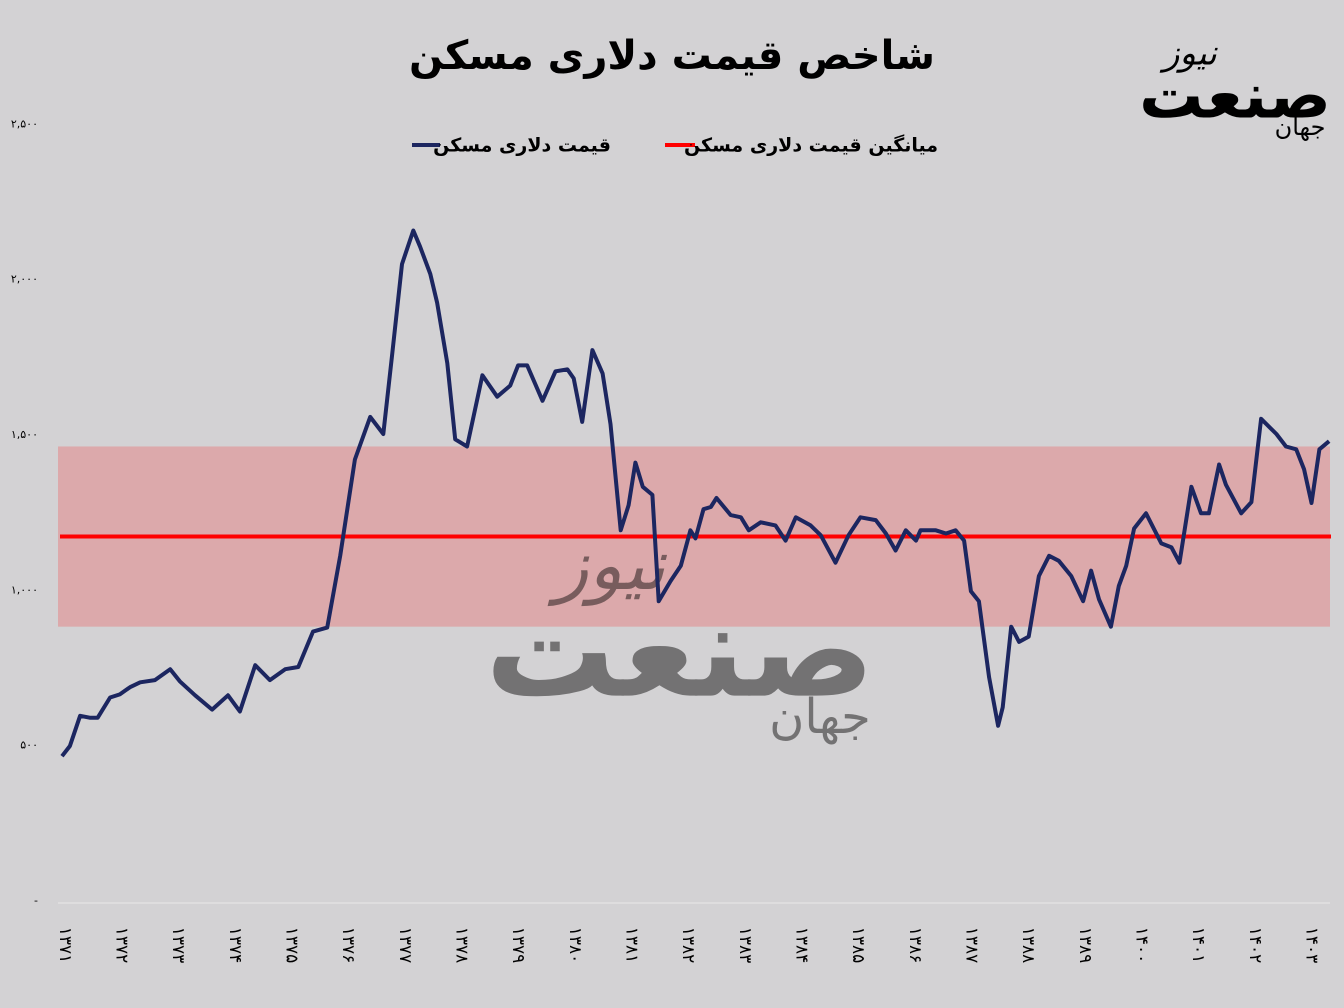 Image resolution: width=1344 pixels, height=1008 pixels. What do you see at coordinates (915, 945) in the screenshot?
I see `x-tick-label: ۱۳۸۶` at bounding box center [915, 945].